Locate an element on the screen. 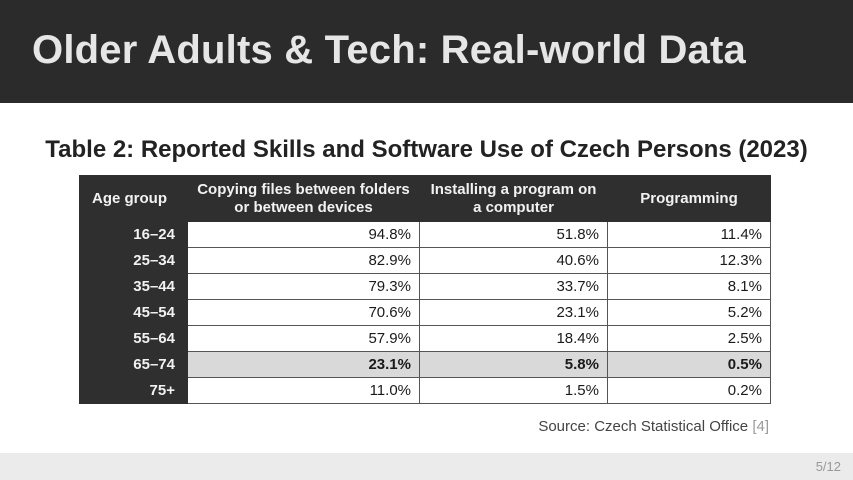 The width and height of the screenshot is (853, 480). copying-files-cell: 11.0% is located at coordinates (303, 390).